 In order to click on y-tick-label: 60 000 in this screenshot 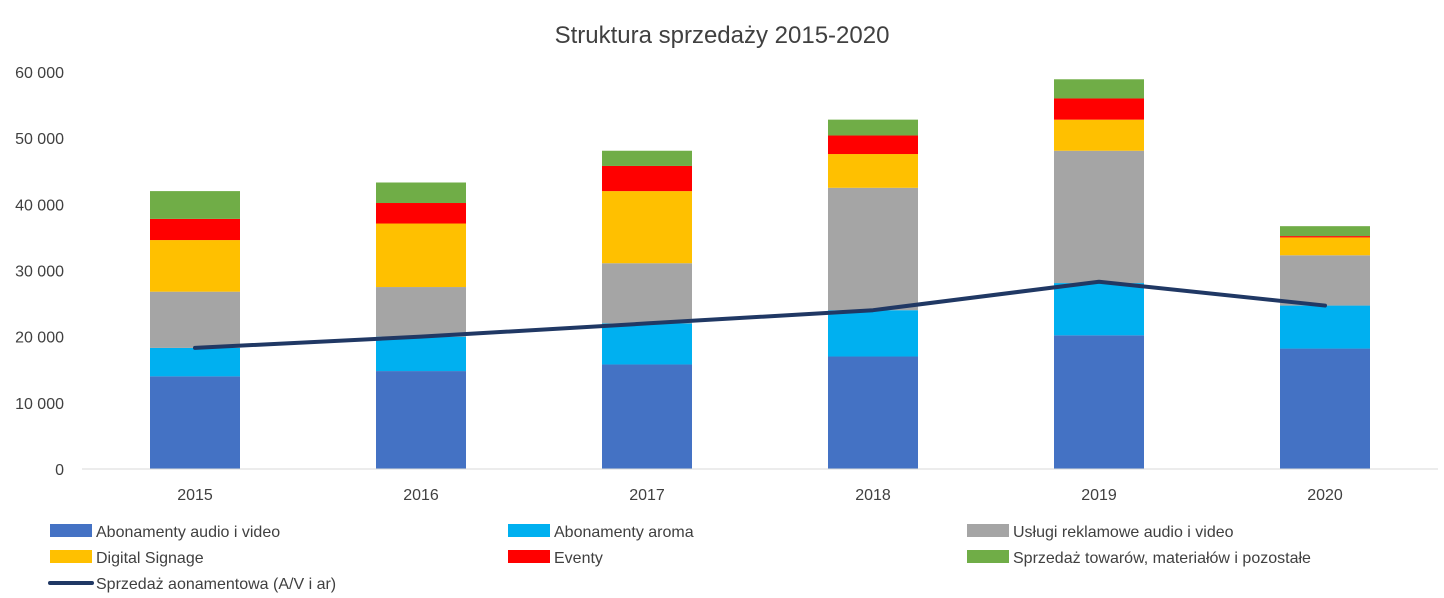, I will do `click(39, 73)`.